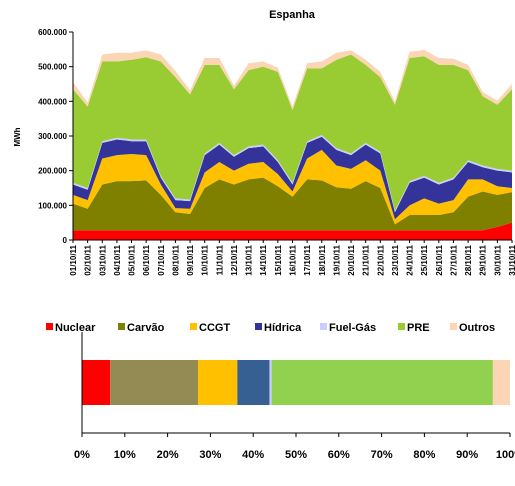  What do you see at coordinates (336, 259) in the screenshot?
I see `x-tick-label: 19/10/11` at bounding box center [336, 259].